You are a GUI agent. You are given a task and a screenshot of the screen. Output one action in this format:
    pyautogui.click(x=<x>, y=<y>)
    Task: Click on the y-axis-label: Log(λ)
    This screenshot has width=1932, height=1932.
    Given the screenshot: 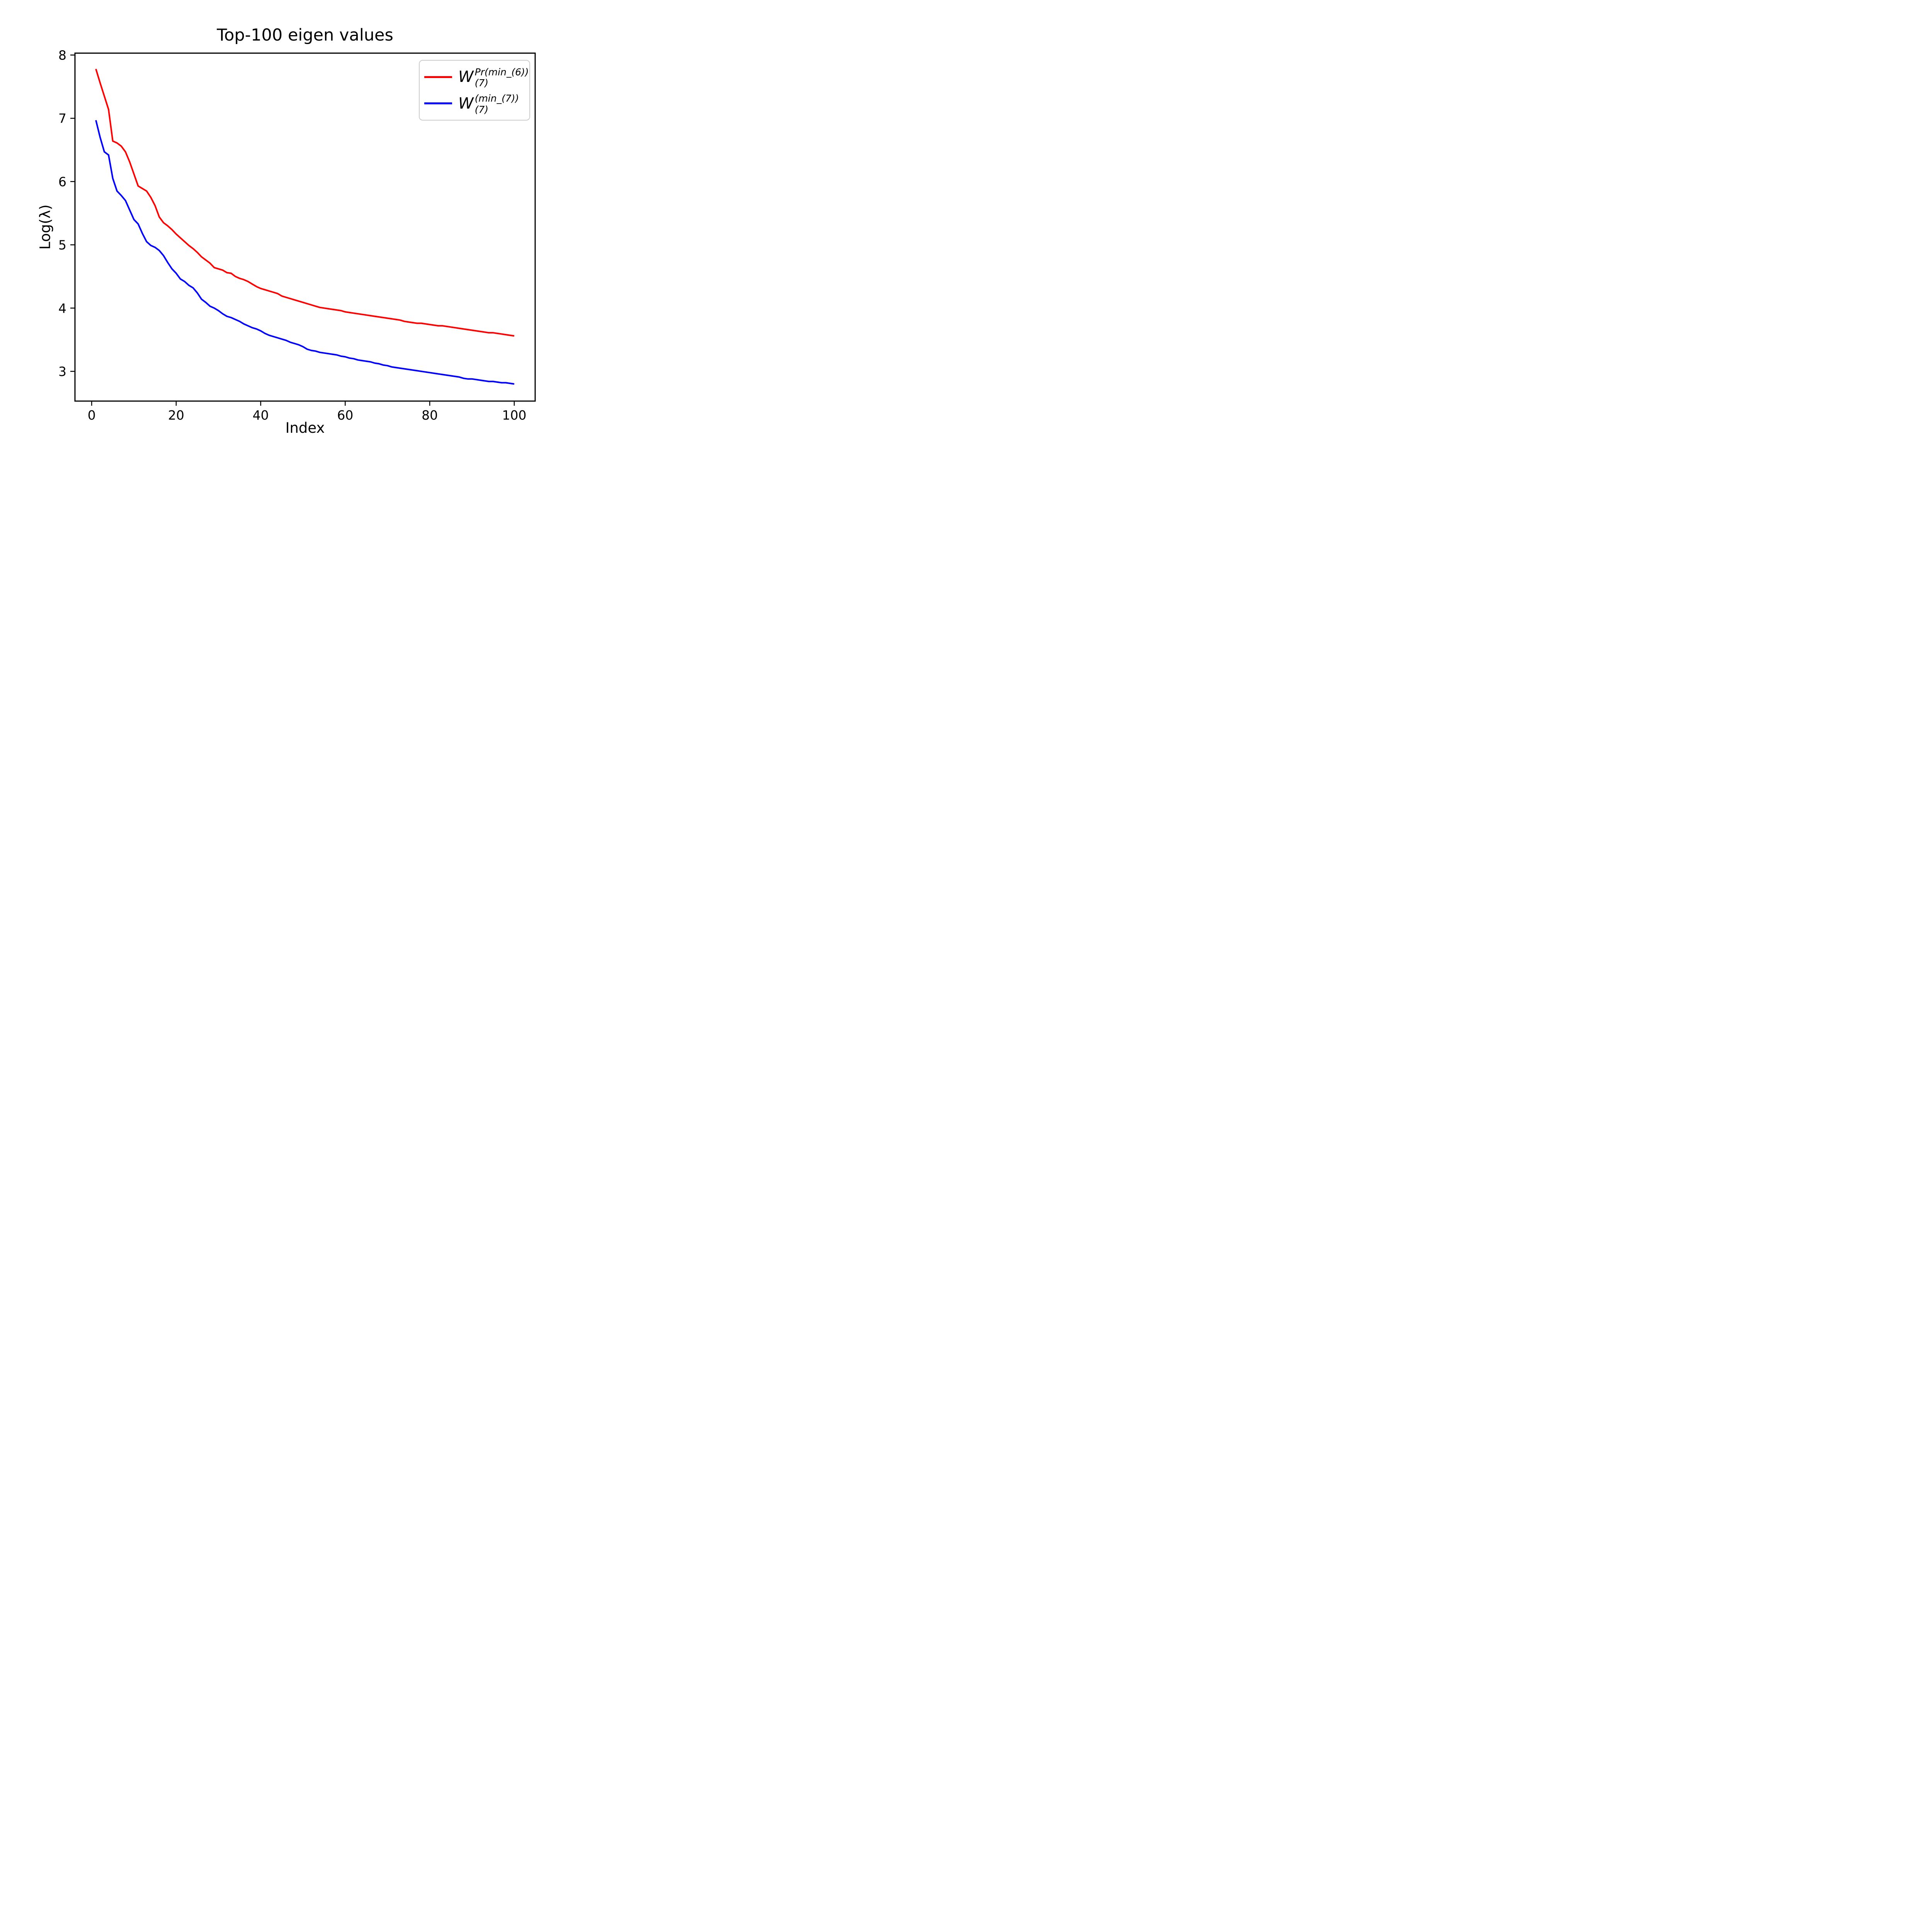 What is the action you would take?
    pyautogui.click(x=45, y=227)
    